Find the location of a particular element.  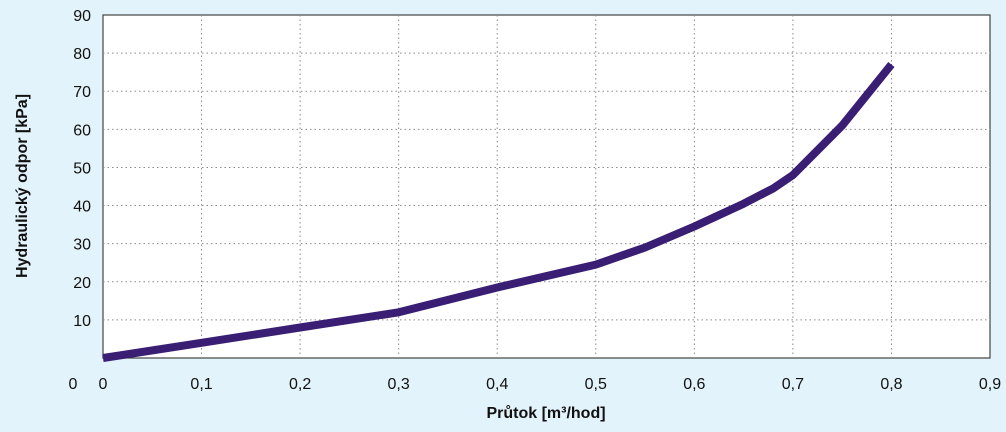

y-tick-label: 10 is located at coordinates (82, 321).